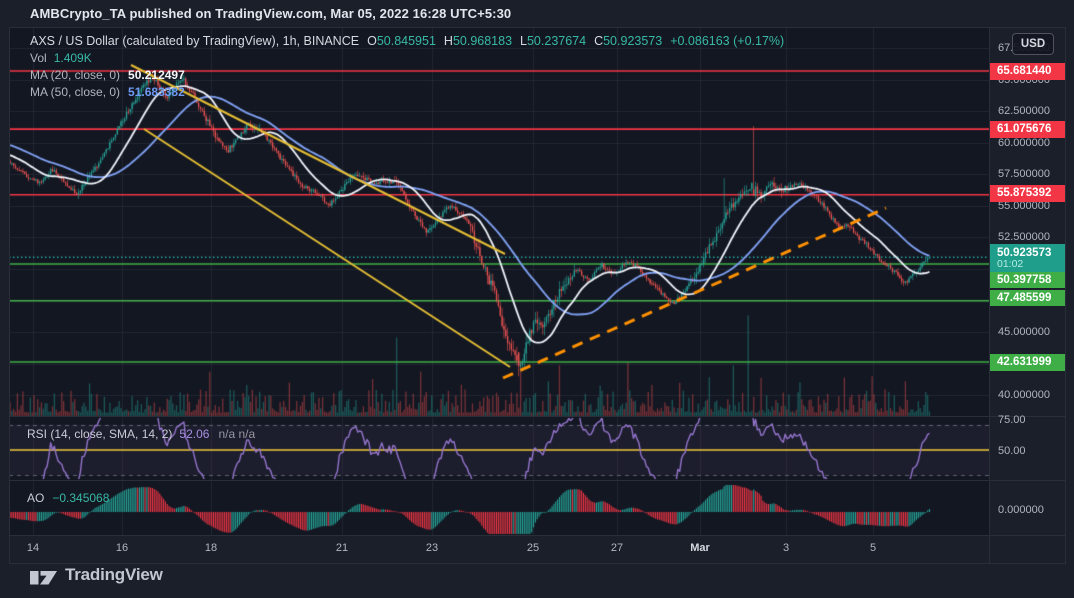  What do you see at coordinates (599, 41) in the screenshot?
I see `close-label: C` at bounding box center [599, 41].